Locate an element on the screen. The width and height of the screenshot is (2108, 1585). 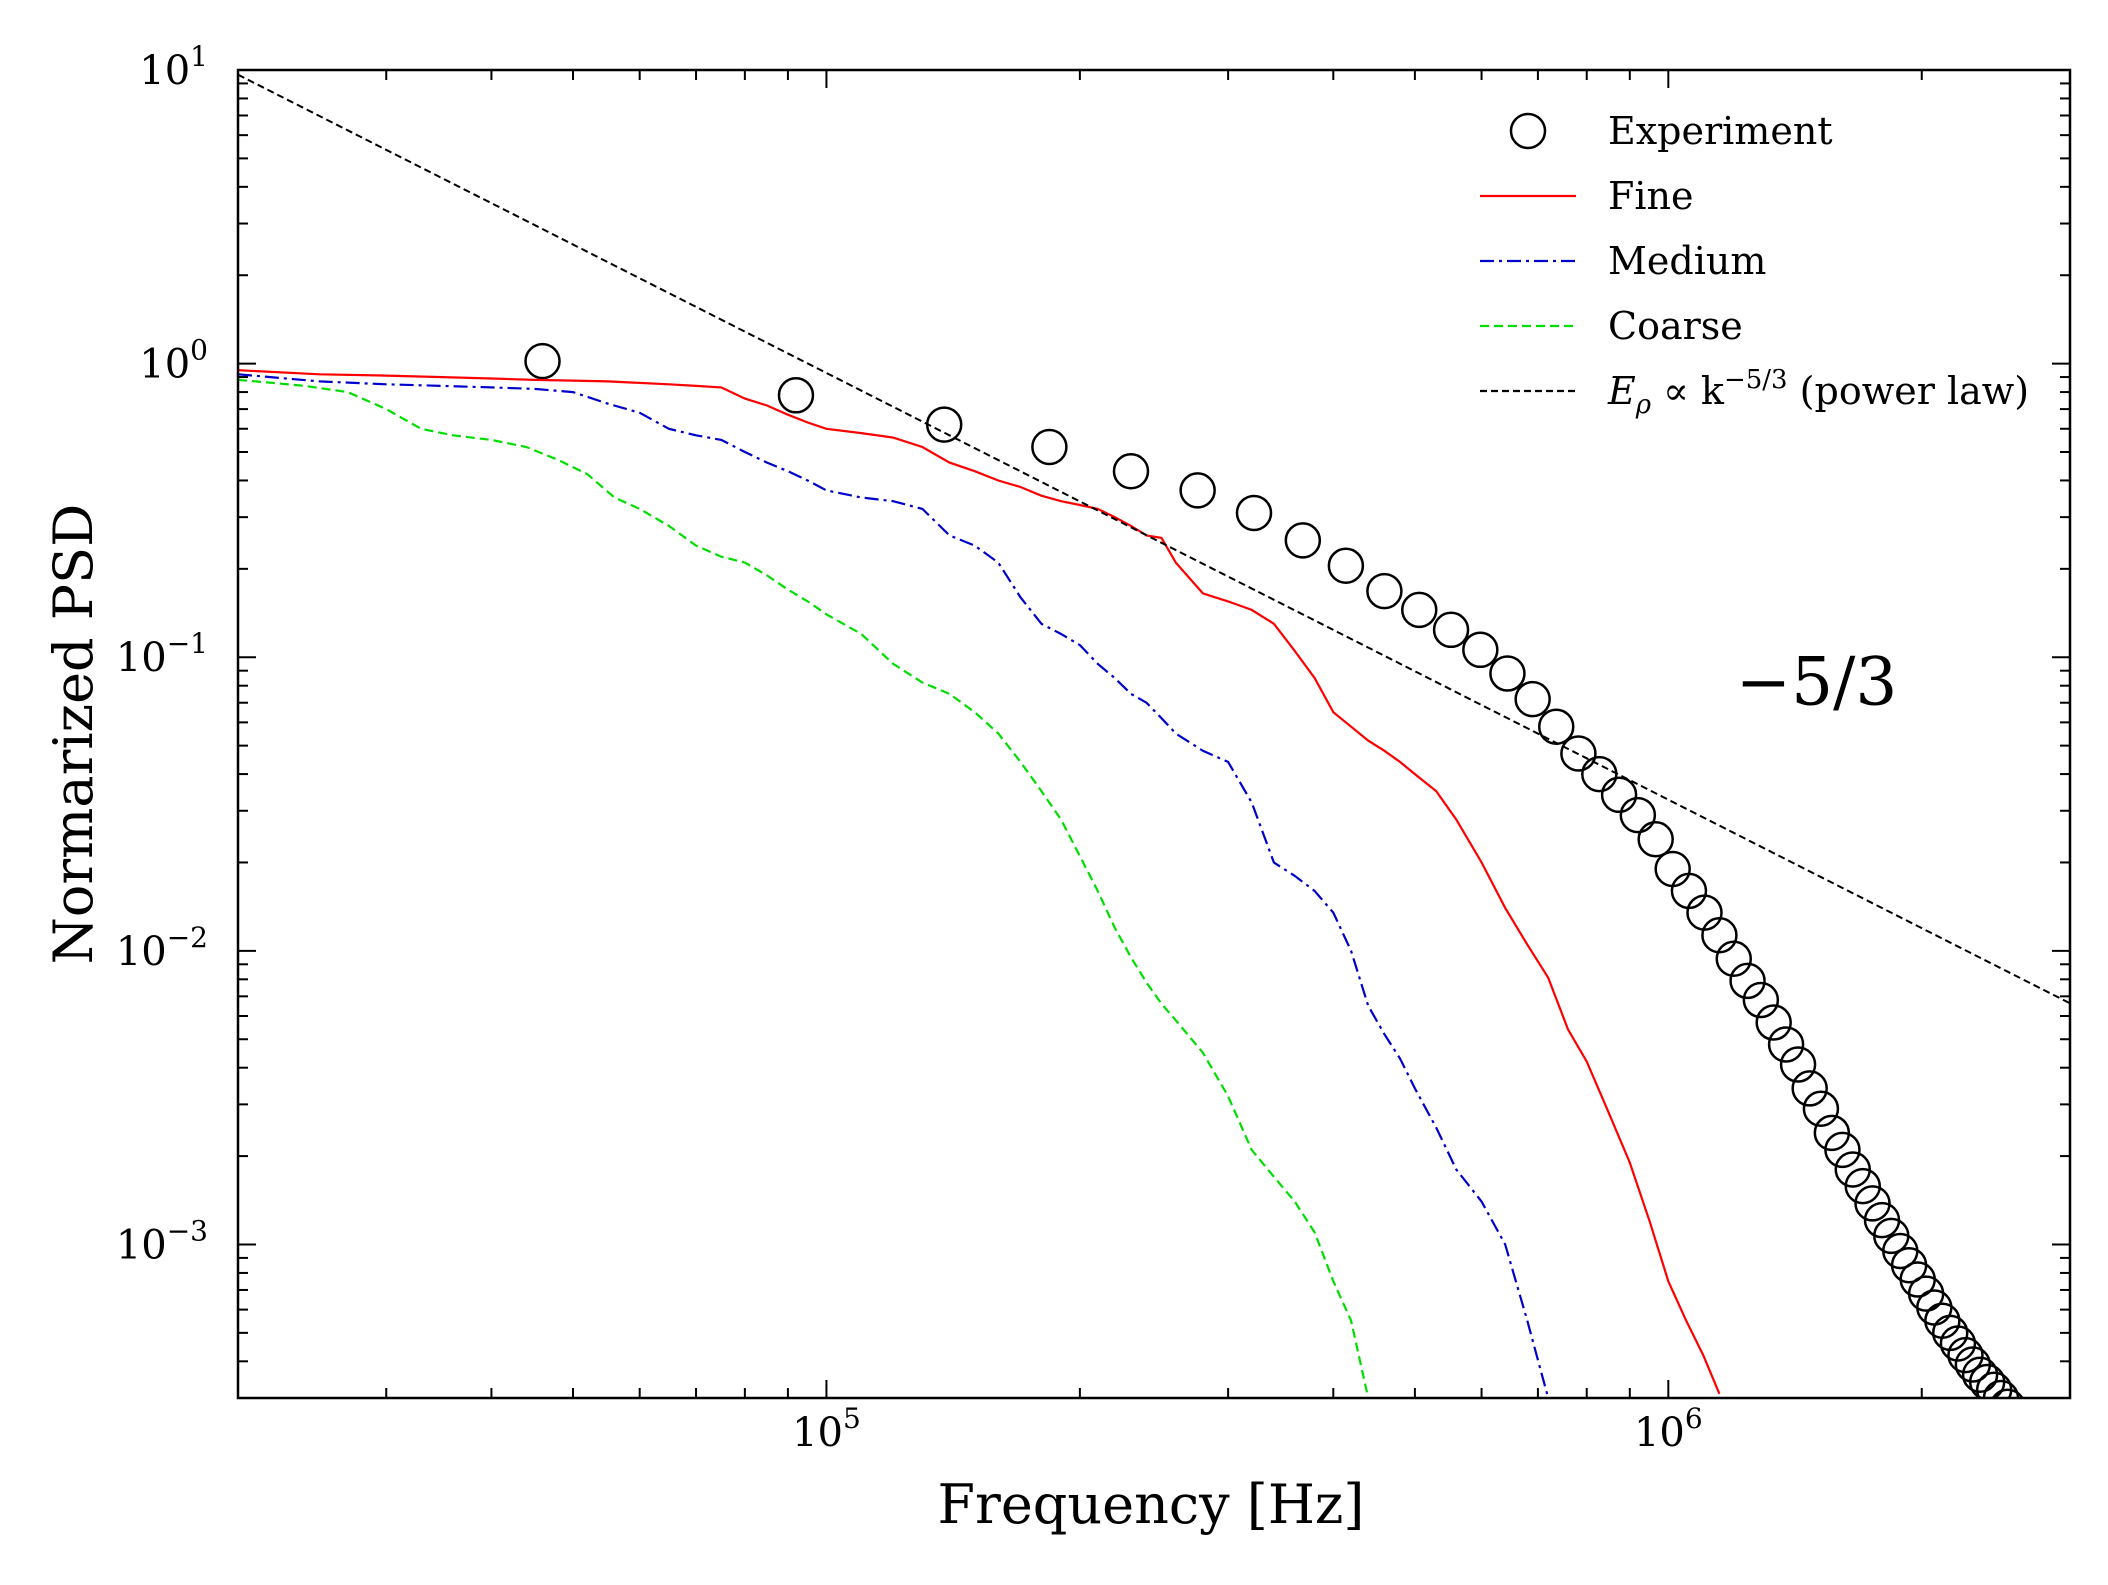
y-tick-label: 10⁻² is located at coordinates (162, 948).